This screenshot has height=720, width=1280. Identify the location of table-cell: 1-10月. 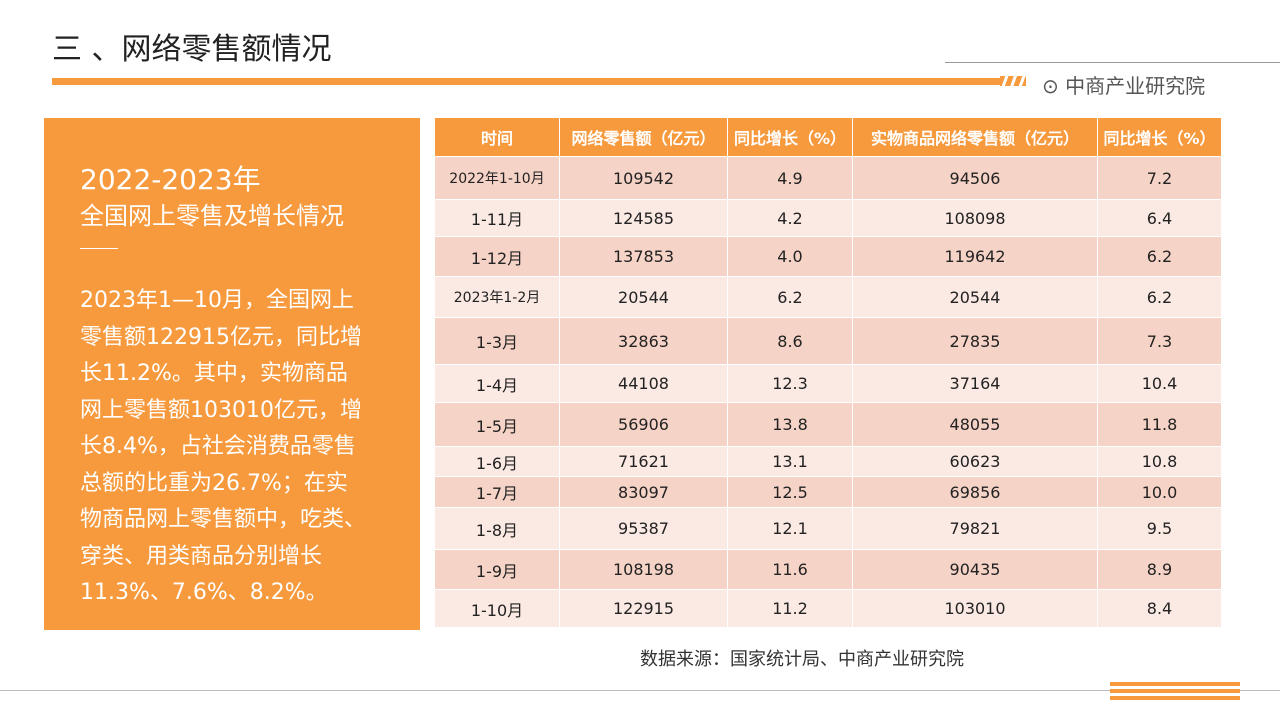
(497, 609).